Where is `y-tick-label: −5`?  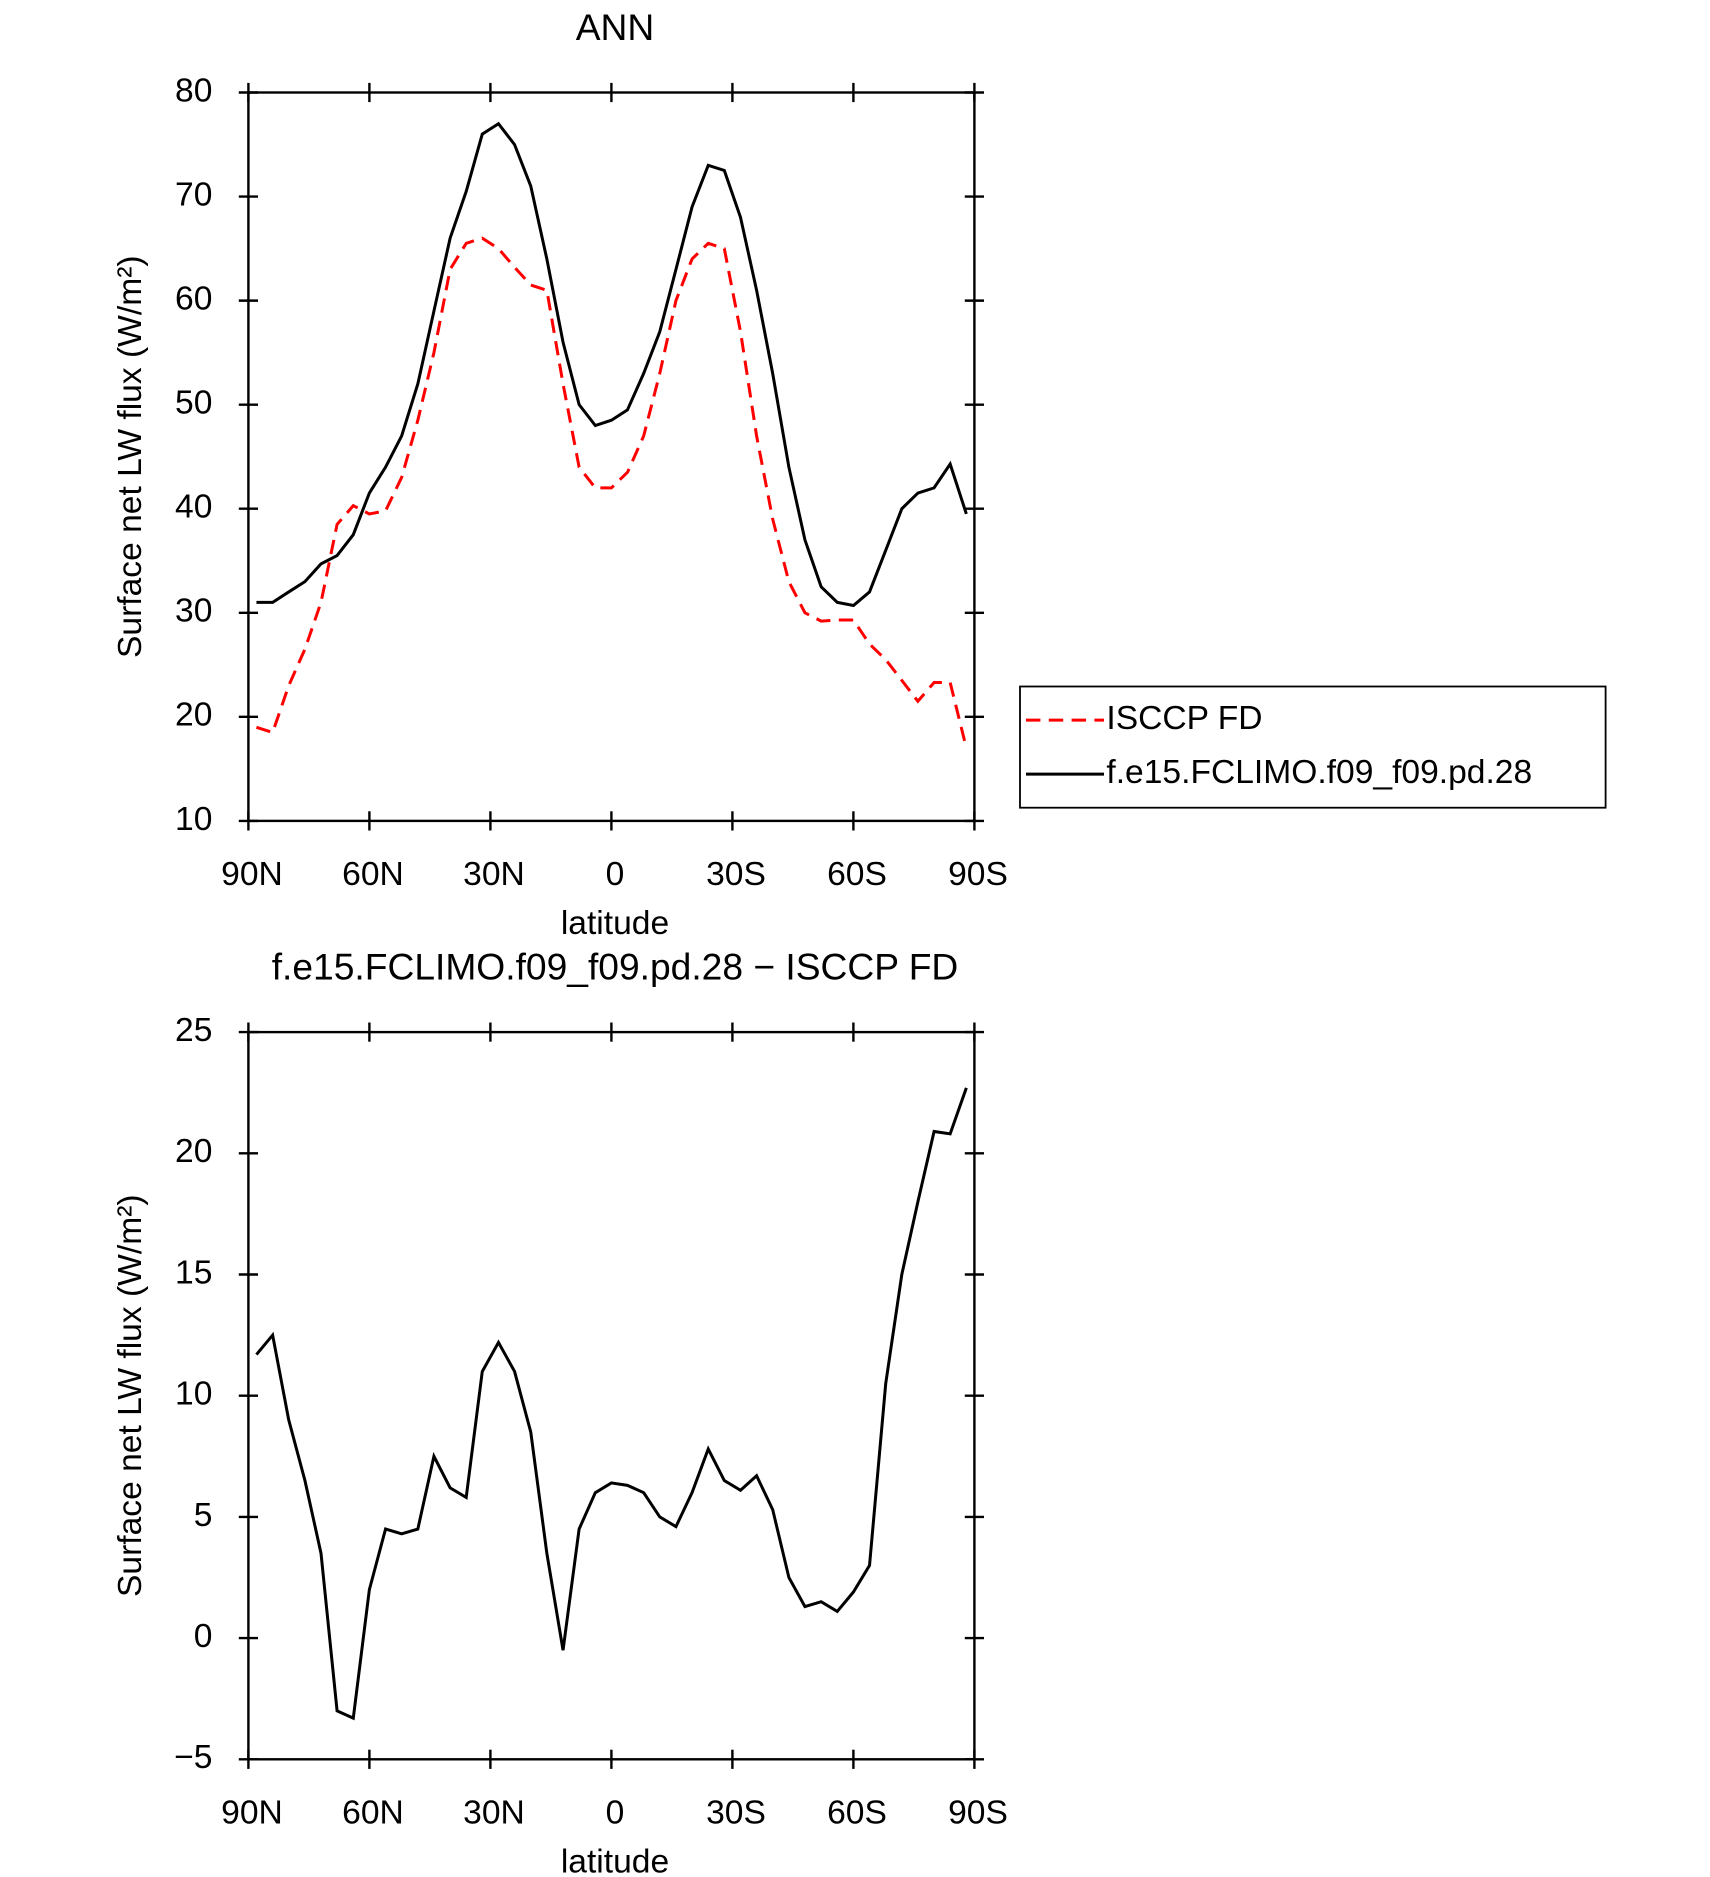 y-tick-label: −5 is located at coordinates (193, 1757).